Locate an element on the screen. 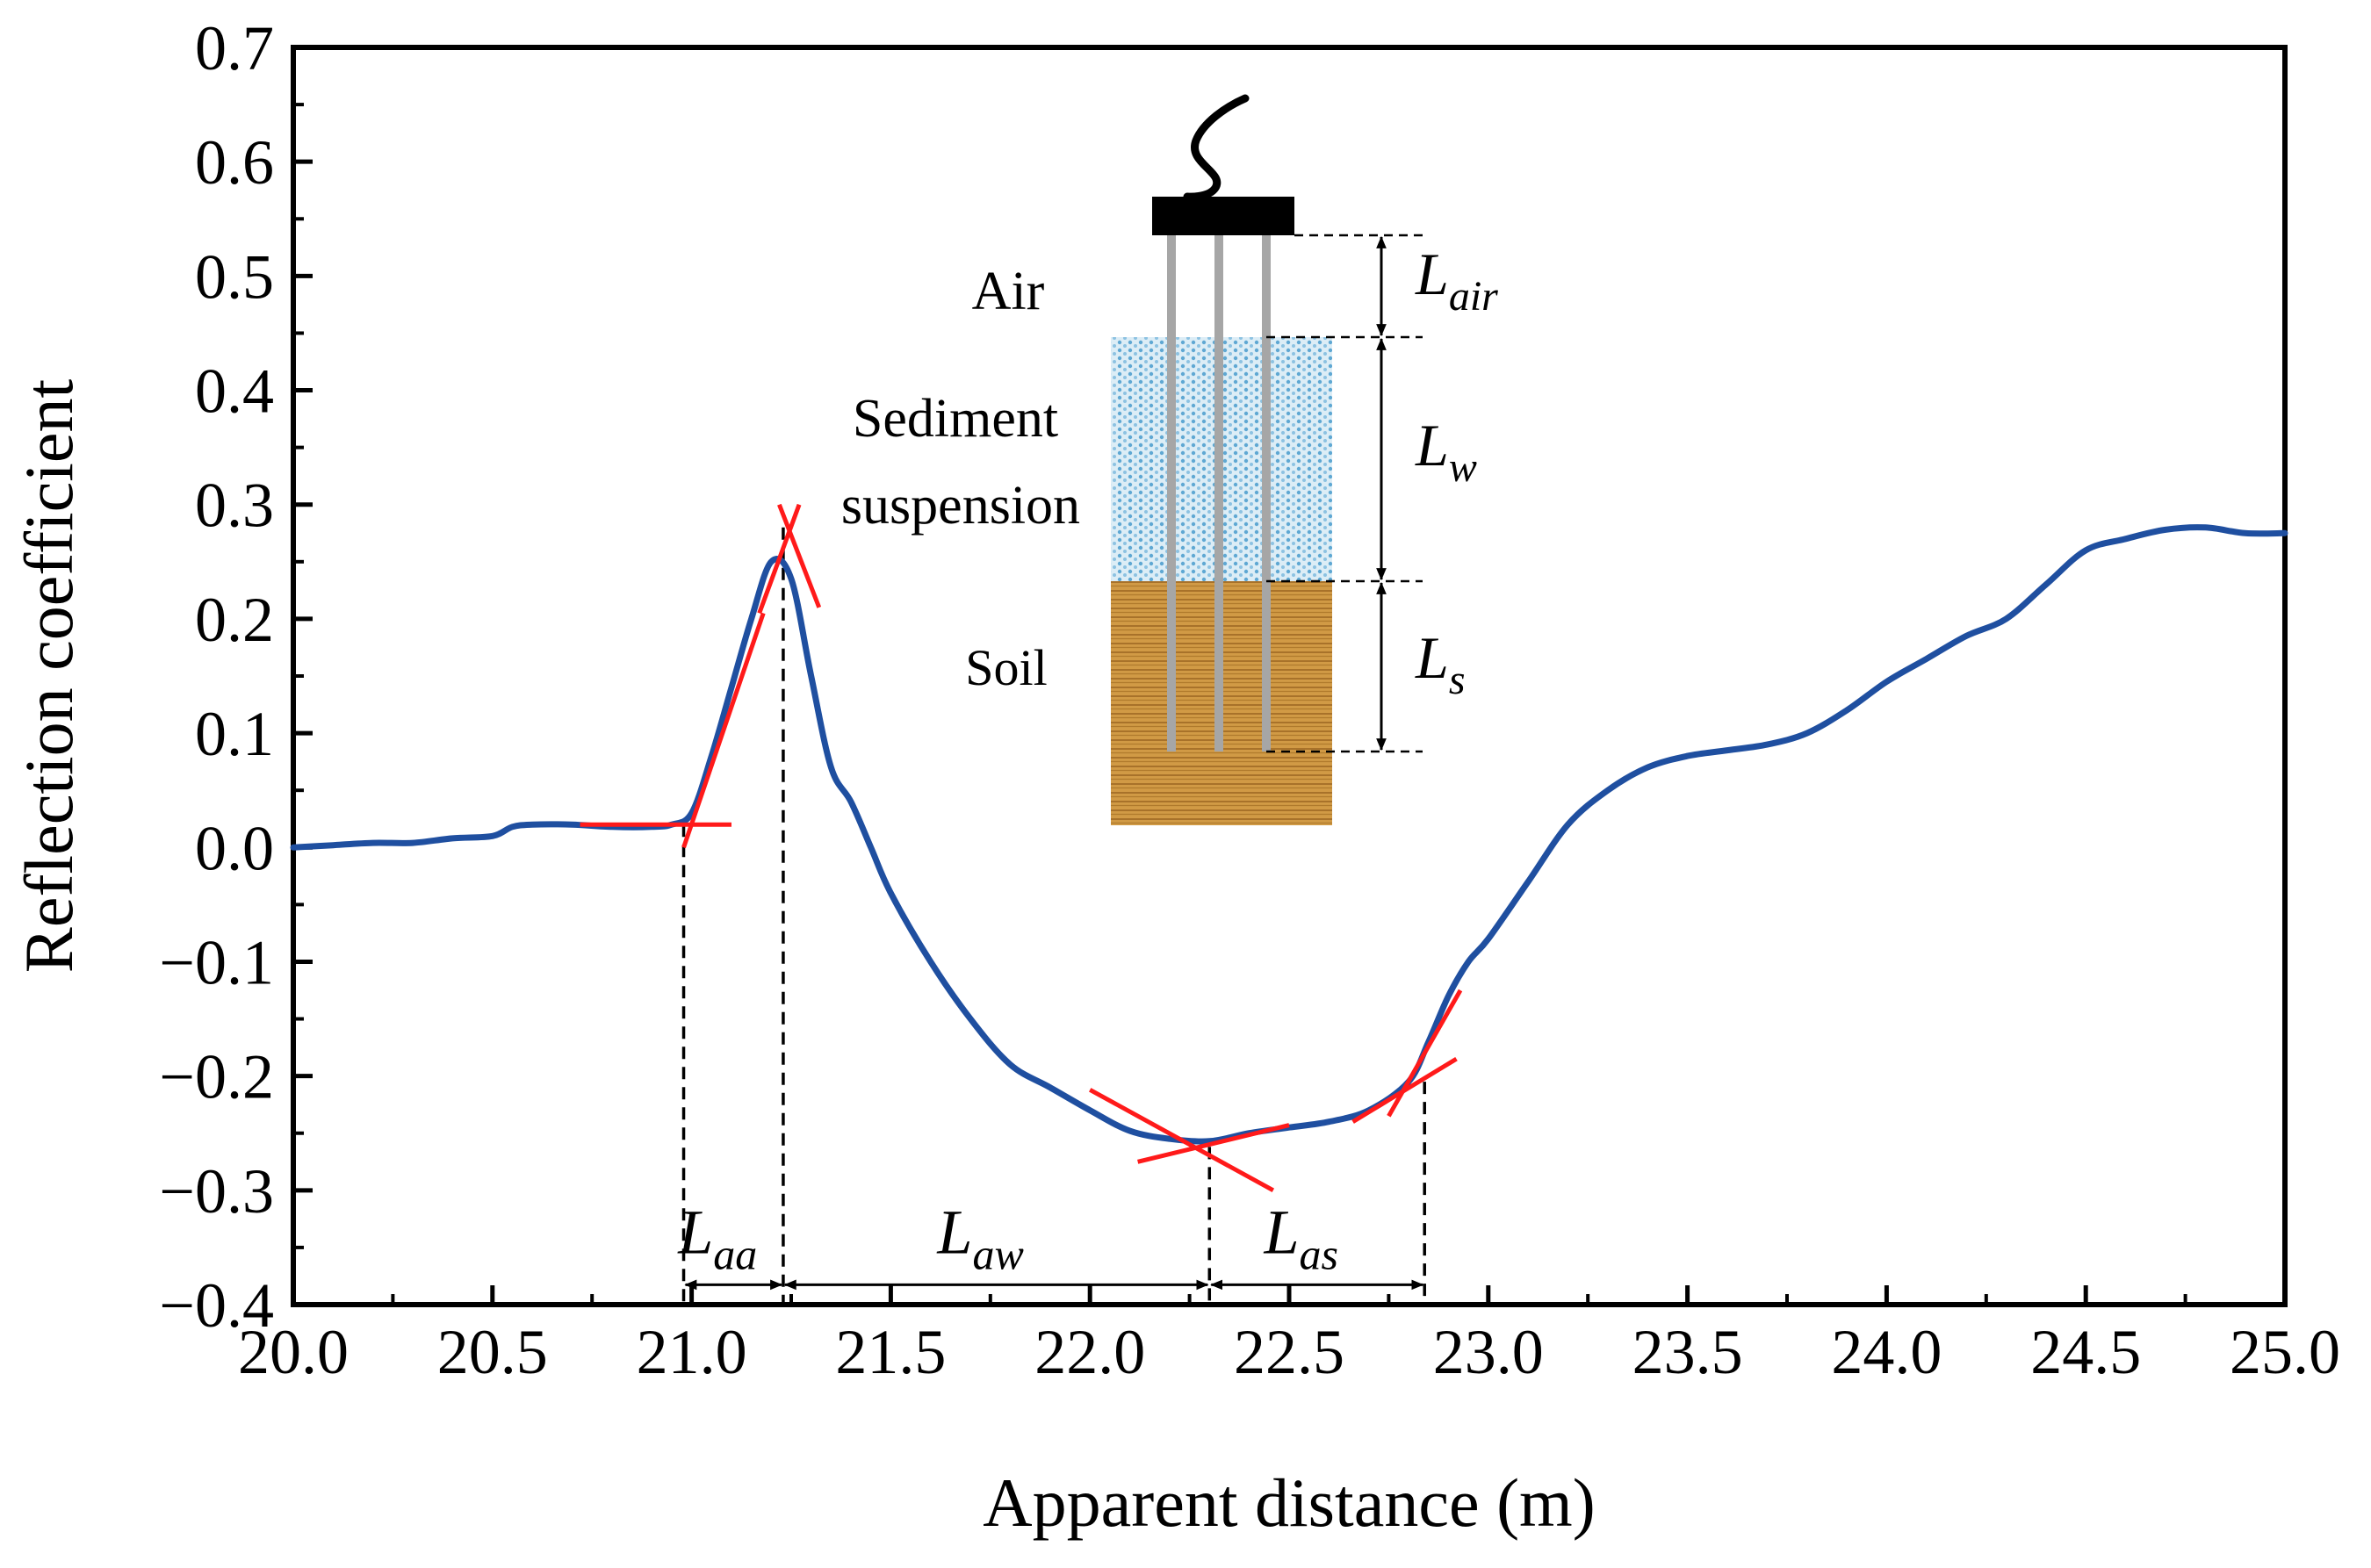  y-tick-label: 0.6 is located at coordinates (234, 162).